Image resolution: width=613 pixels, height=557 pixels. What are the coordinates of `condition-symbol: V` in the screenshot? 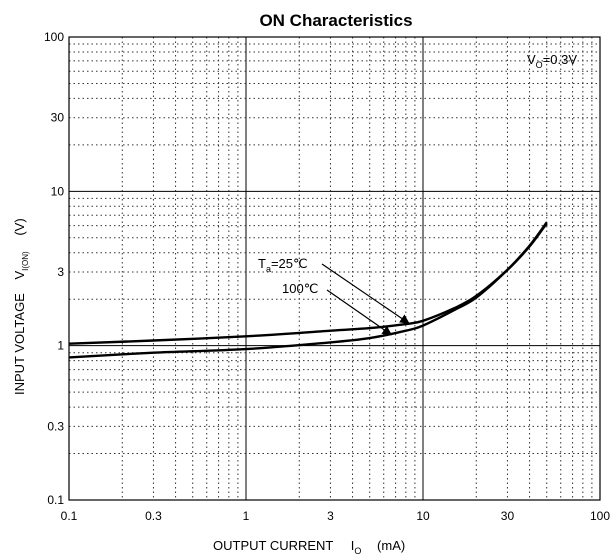 It's located at (531, 59).